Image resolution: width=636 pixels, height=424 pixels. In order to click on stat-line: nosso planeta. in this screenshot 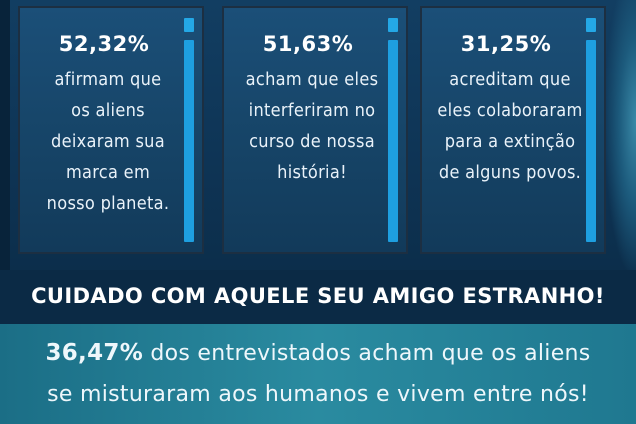, I will do `click(108, 203)`.